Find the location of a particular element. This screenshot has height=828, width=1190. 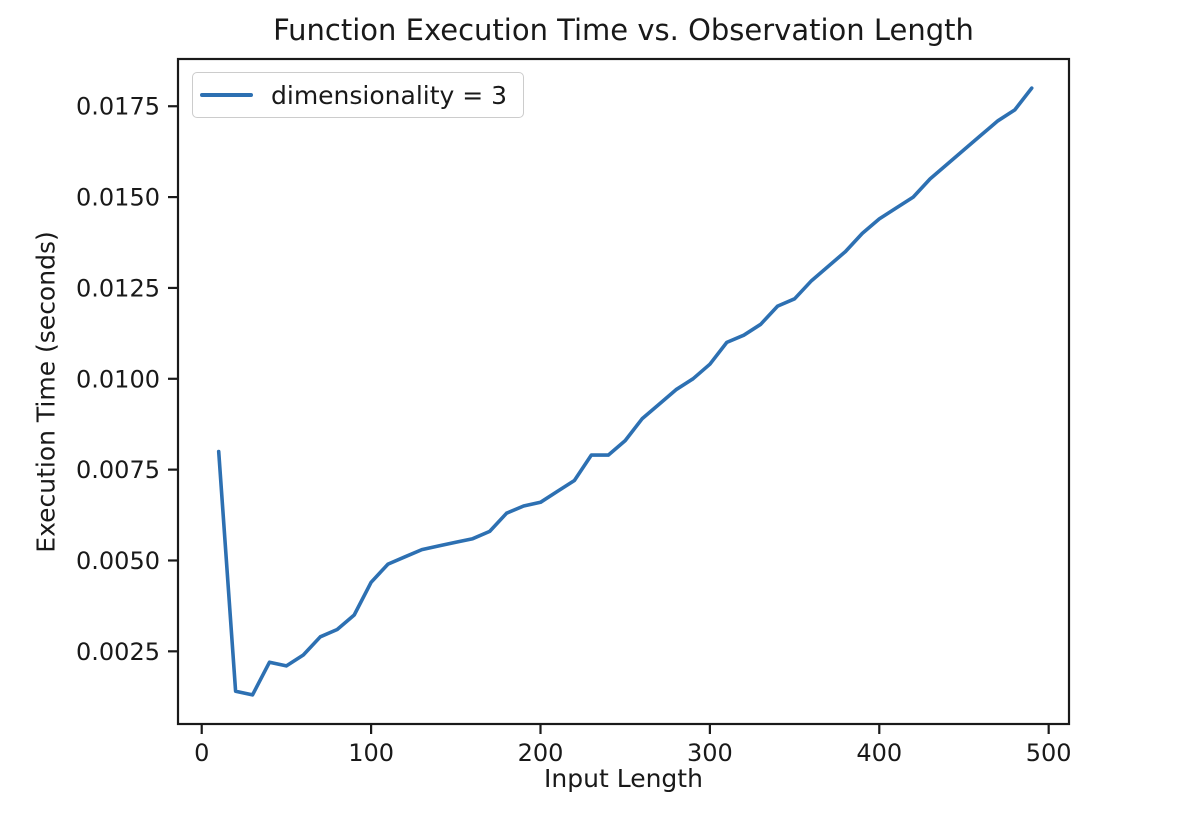

x-tick-label: 100 is located at coordinates (371, 753).